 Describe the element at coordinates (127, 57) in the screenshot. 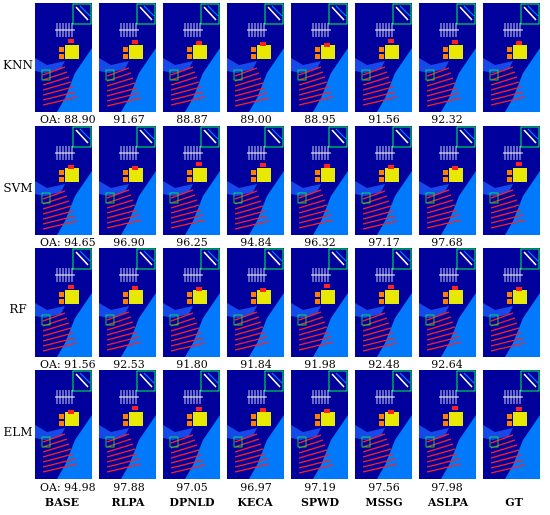

I see `classification-map-knn-rlpa` at that location.